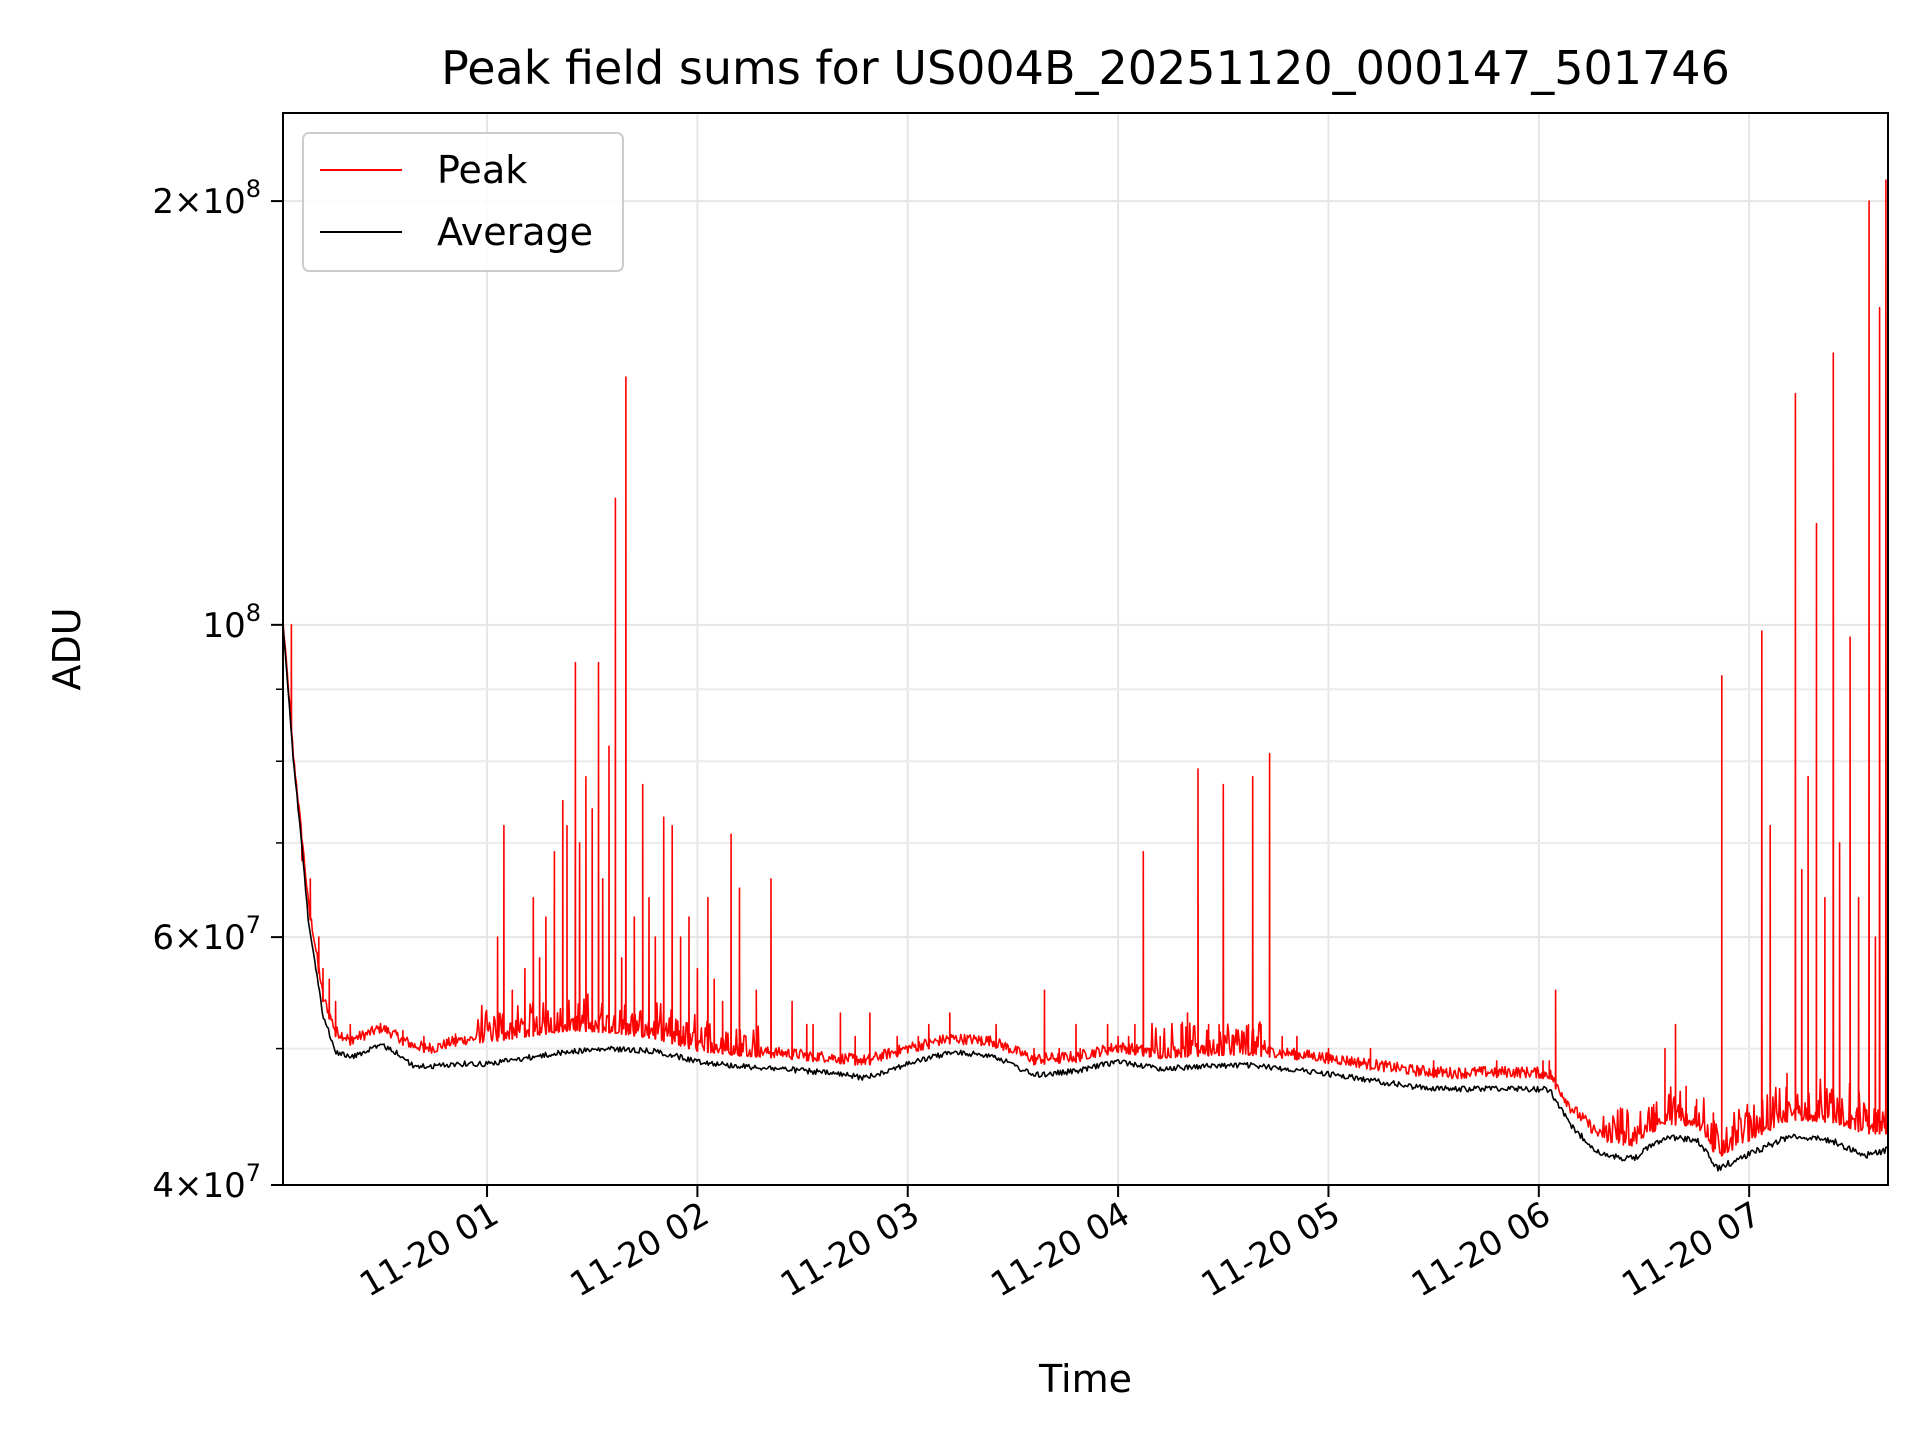  What do you see at coordinates (206, 934) in the screenshot?
I see `y-tick-label: 6×107` at bounding box center [206, 934].